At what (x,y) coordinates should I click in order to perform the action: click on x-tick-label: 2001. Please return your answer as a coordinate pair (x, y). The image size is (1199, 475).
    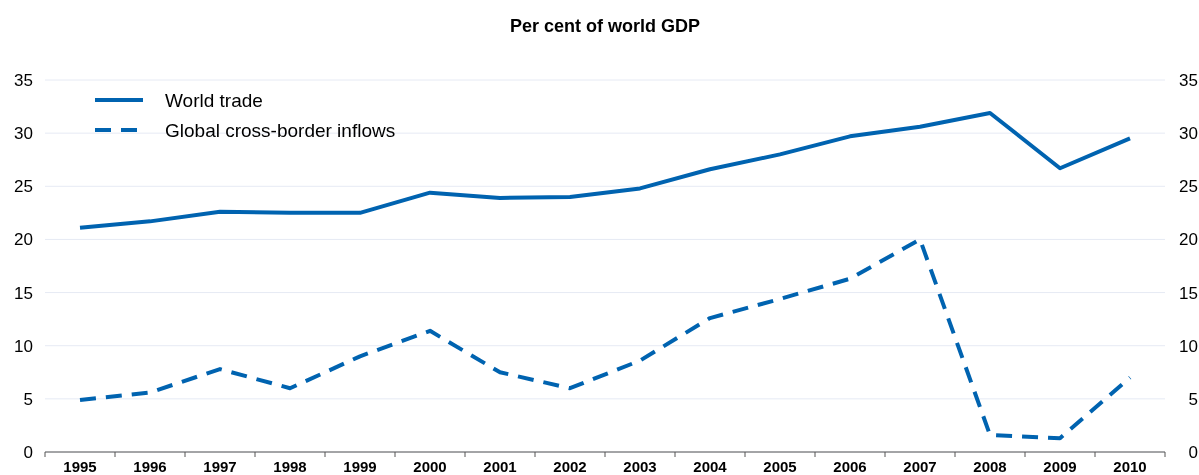
    Looking at the image, I should click on (500, 466).